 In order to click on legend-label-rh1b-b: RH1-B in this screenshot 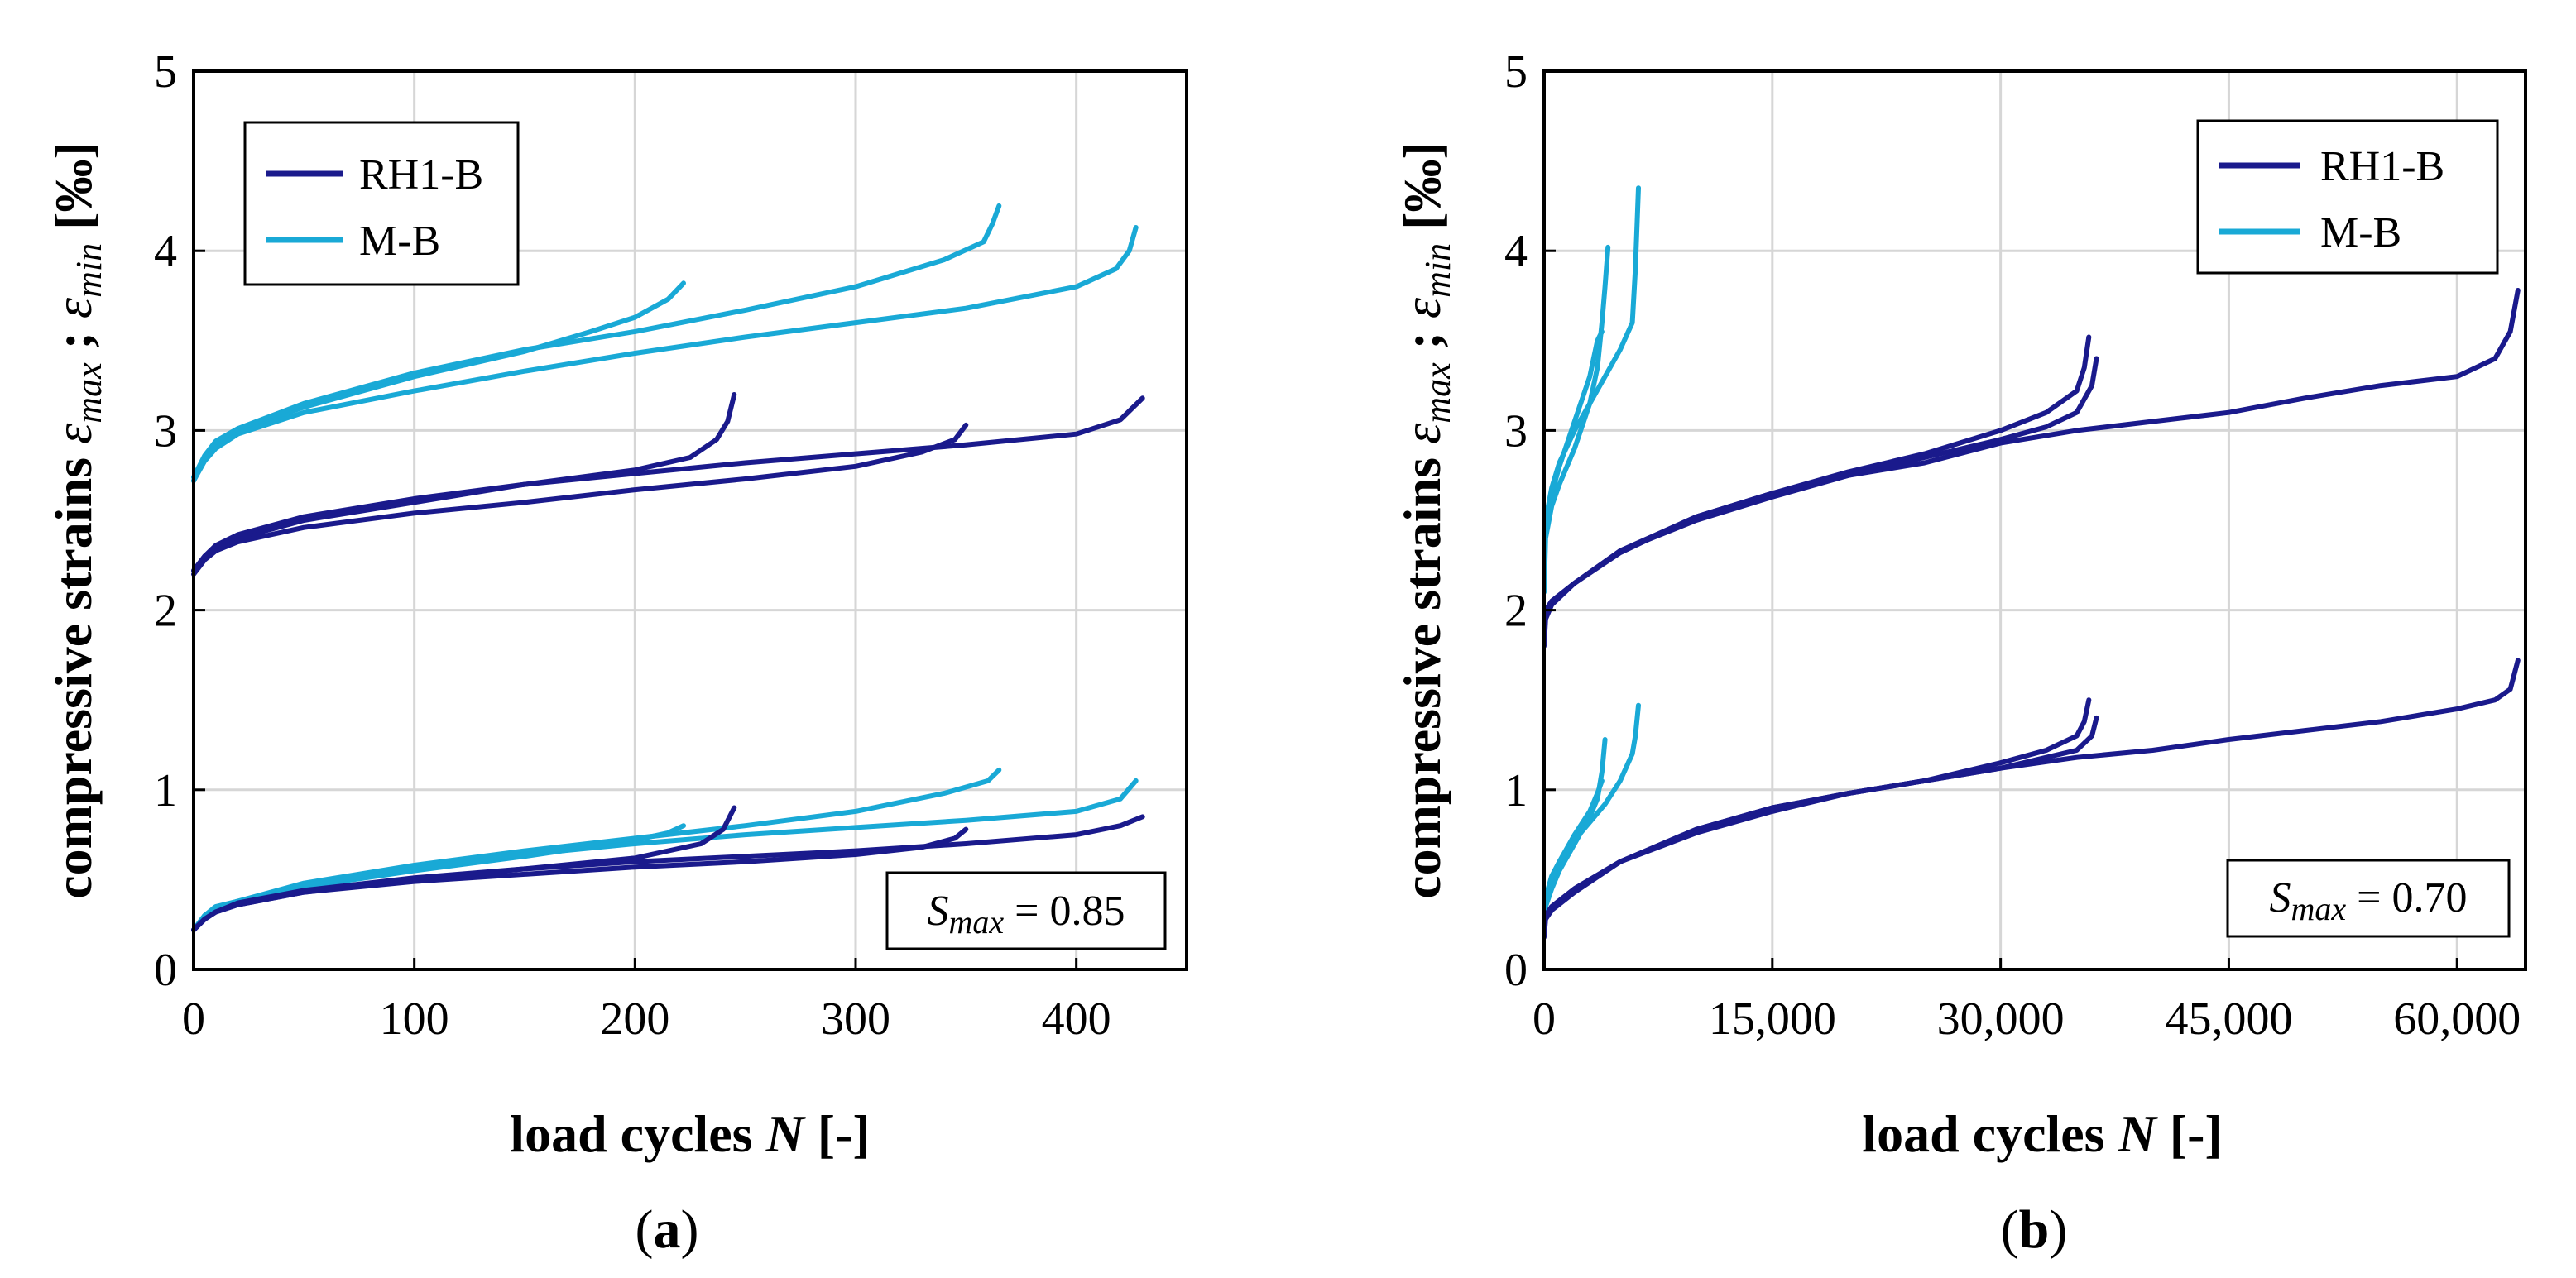, I will do `click(2382, 166)`.